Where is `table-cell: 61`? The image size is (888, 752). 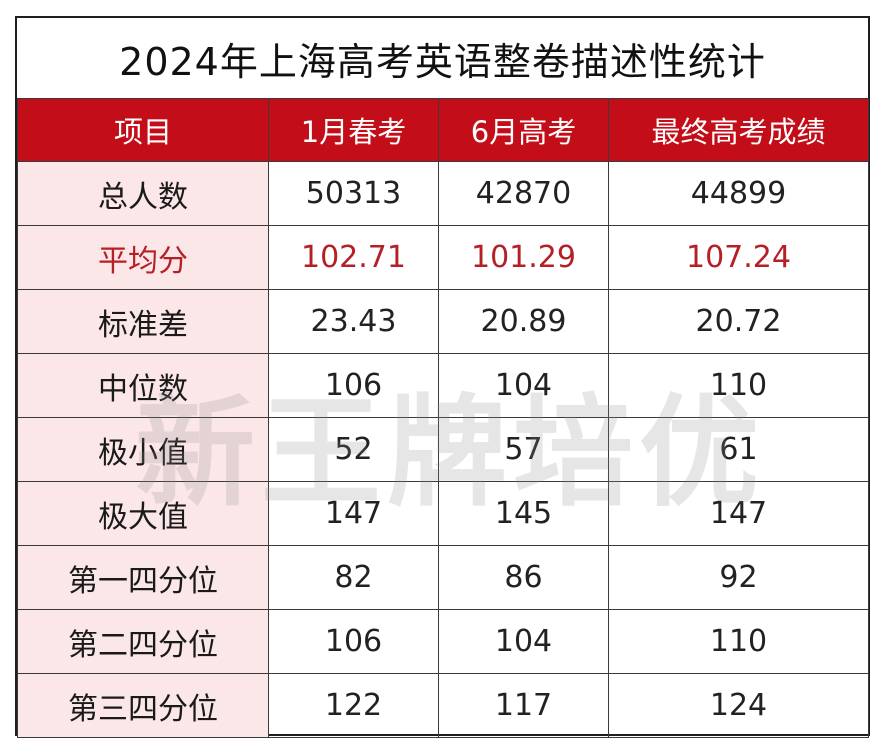 table-cell: 61 is located at coordinates (738, 449).